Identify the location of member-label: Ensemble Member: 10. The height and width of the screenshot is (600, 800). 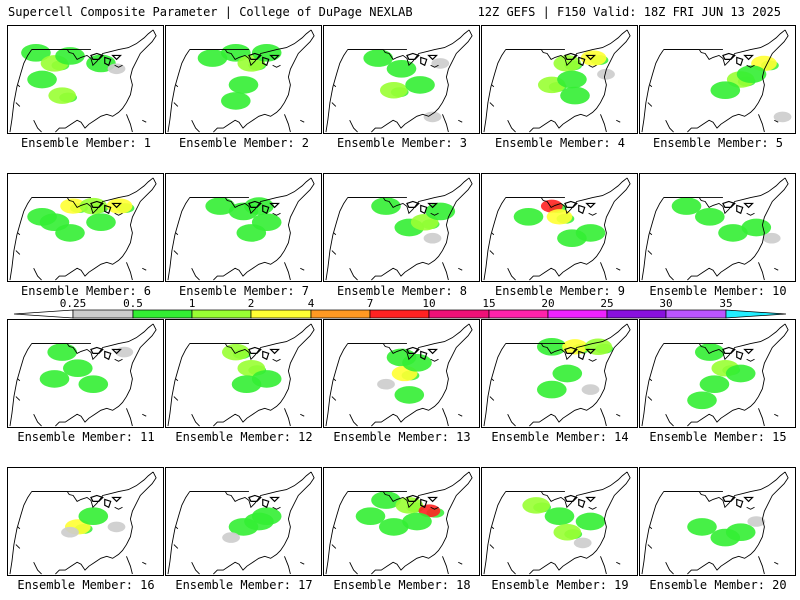
(718, 291).